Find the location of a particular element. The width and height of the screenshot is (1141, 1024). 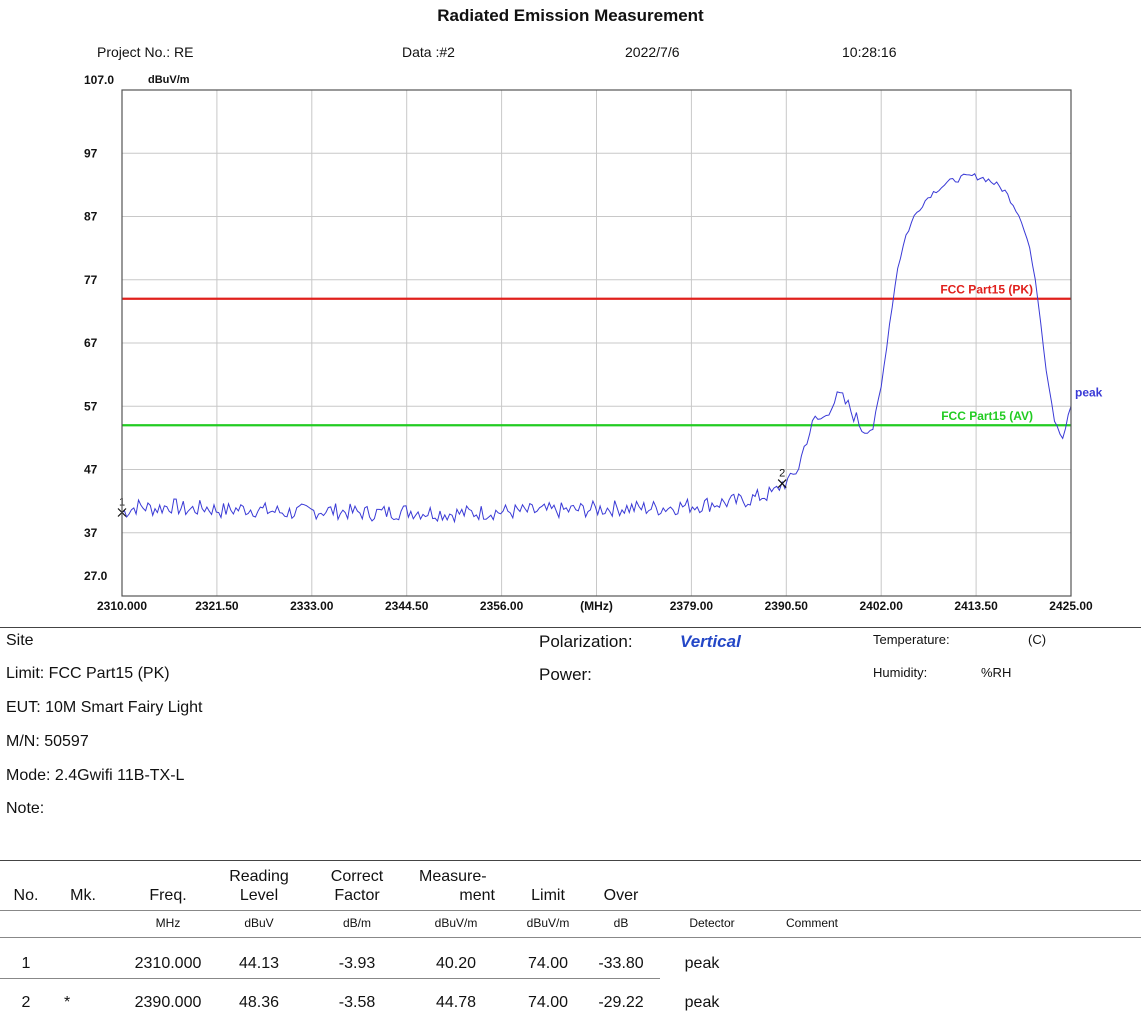

report-title: Radiated Emission Measurement is located at coordinates (570, 15).